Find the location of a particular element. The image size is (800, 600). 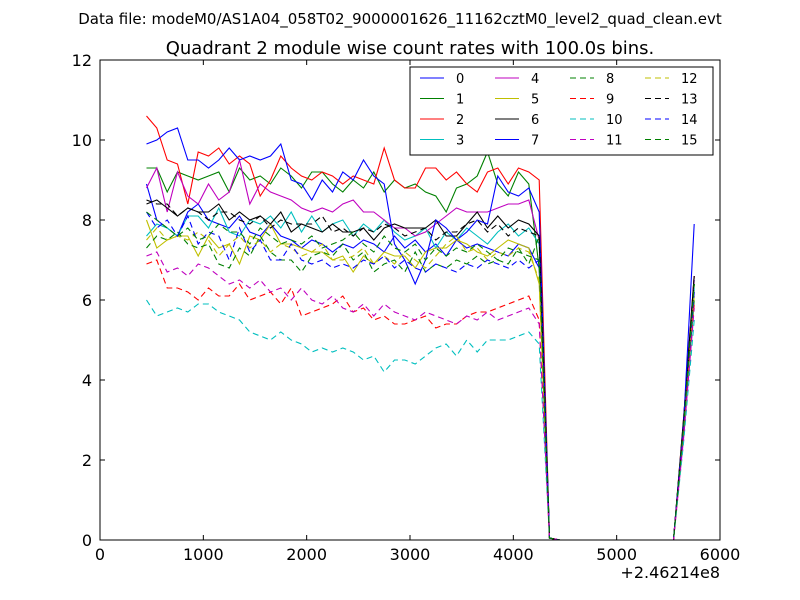

legend-label-12: 12 is located at coordinates (689, 79).